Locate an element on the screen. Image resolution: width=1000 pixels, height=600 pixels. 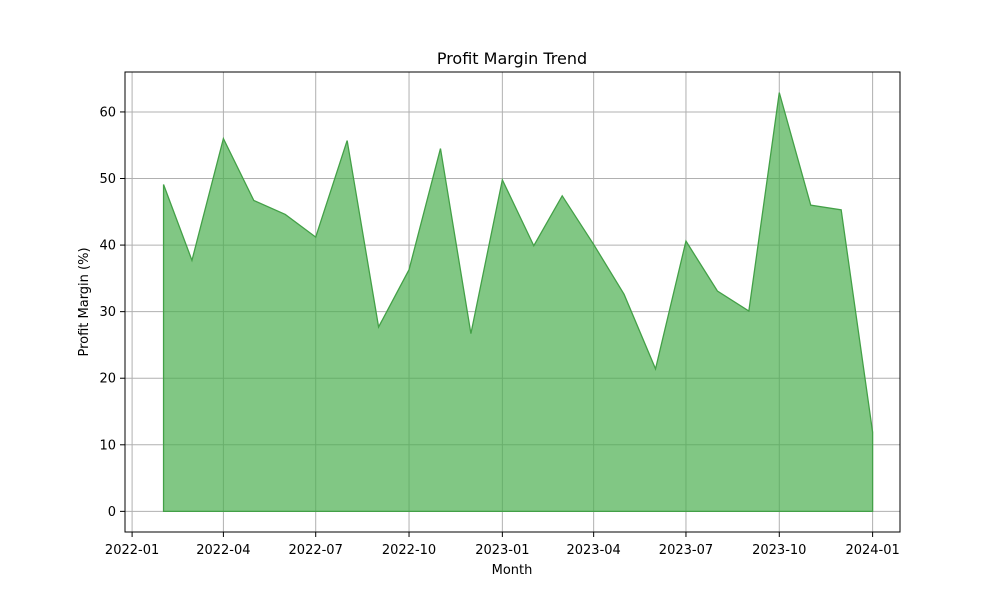
x-tick-label: 2022-01 is located at coordinates (132, 550).